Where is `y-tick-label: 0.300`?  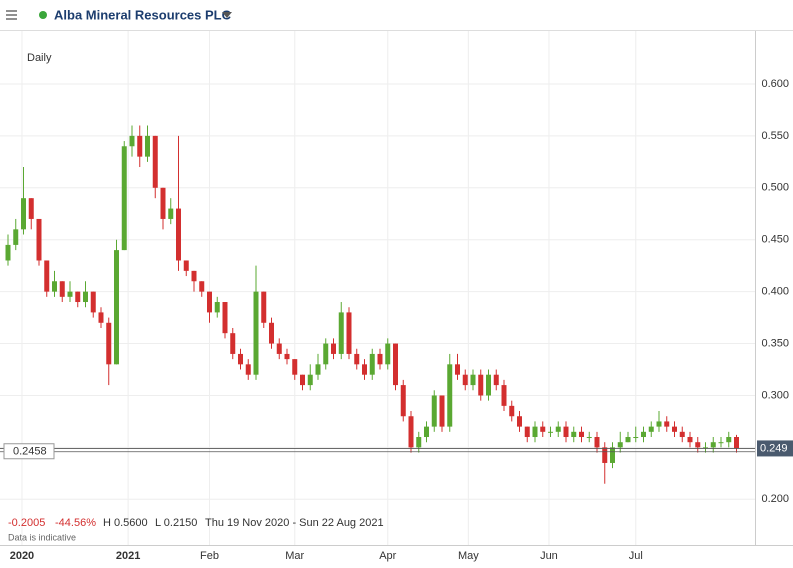 y-tick-label: 0.300 is located at coordinates (775, 395).